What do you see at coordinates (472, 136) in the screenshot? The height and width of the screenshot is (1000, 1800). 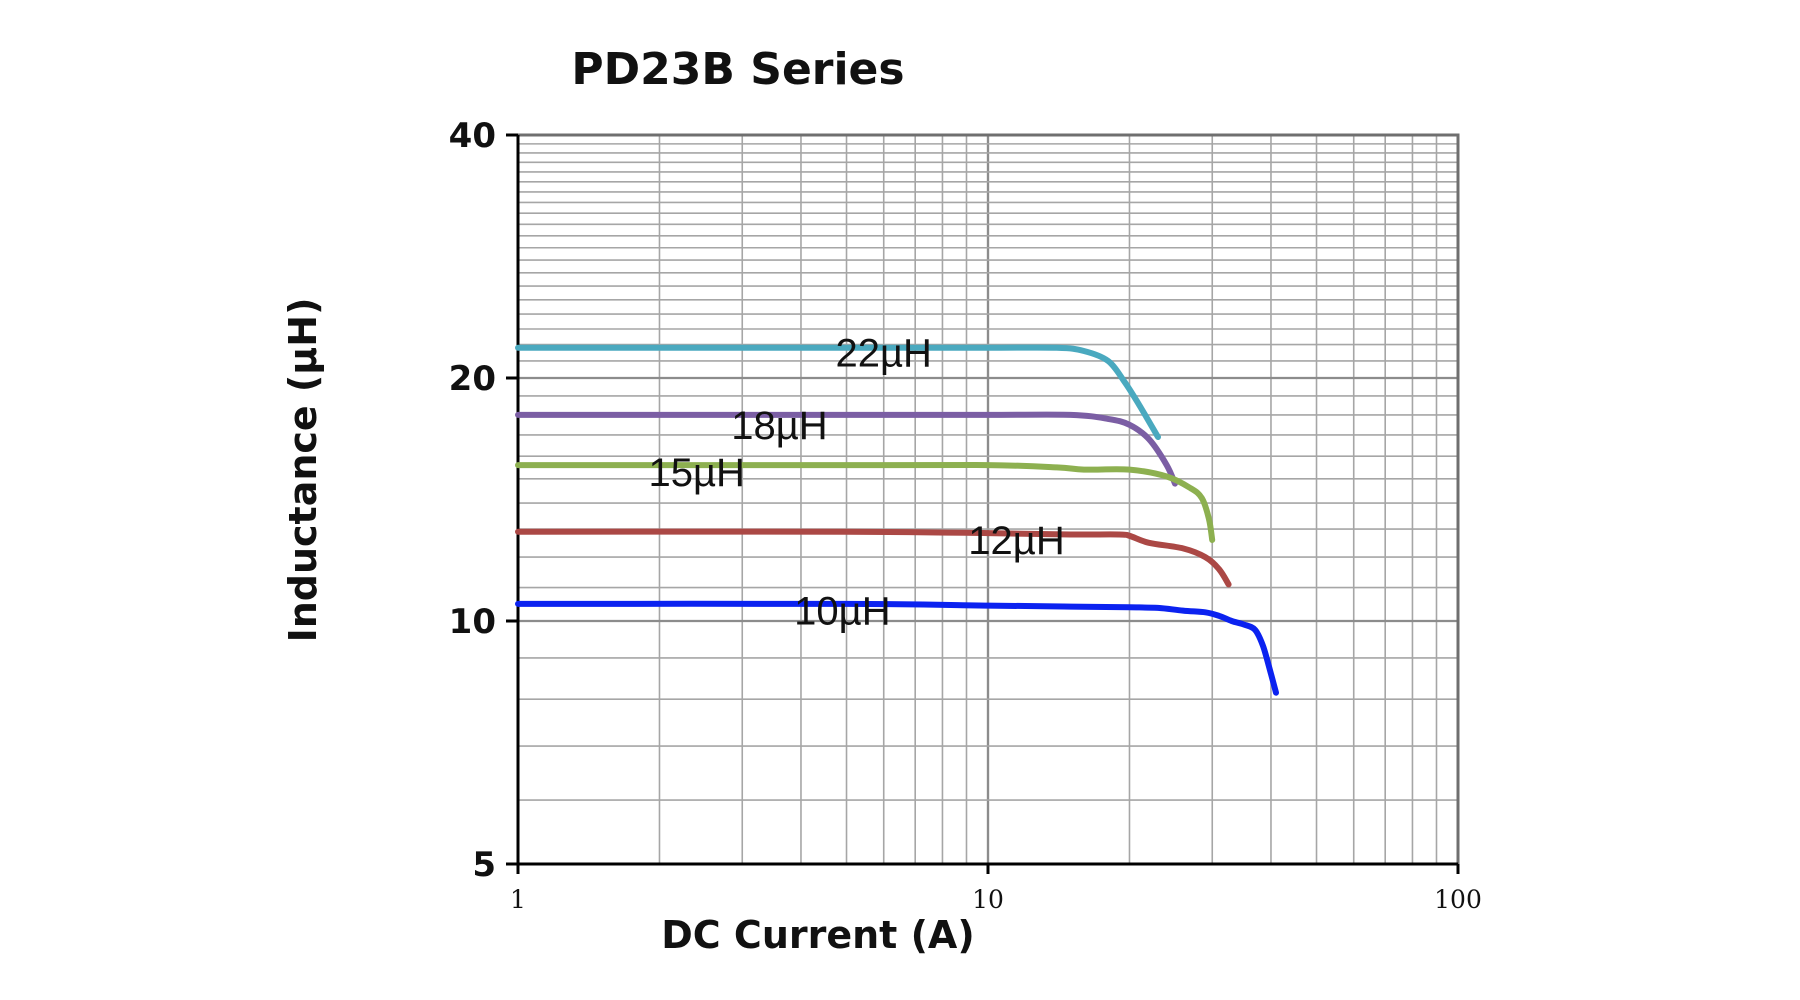 I see `y-tick-label: 40` at bounding box center [472, 136].